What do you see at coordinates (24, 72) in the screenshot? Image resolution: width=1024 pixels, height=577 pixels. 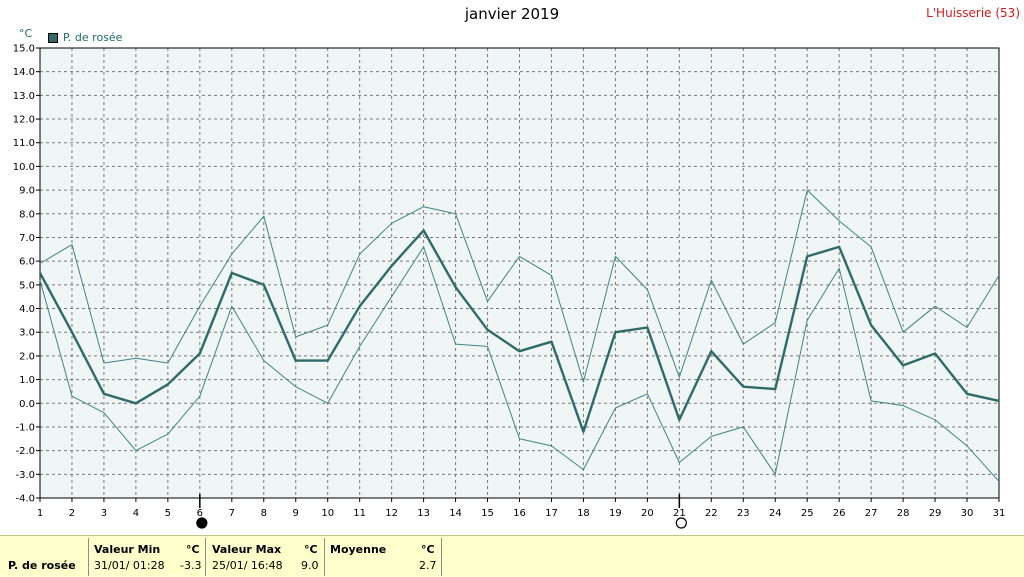 I see `y-tick-label: 14.0` at bounding box center [24, 72].